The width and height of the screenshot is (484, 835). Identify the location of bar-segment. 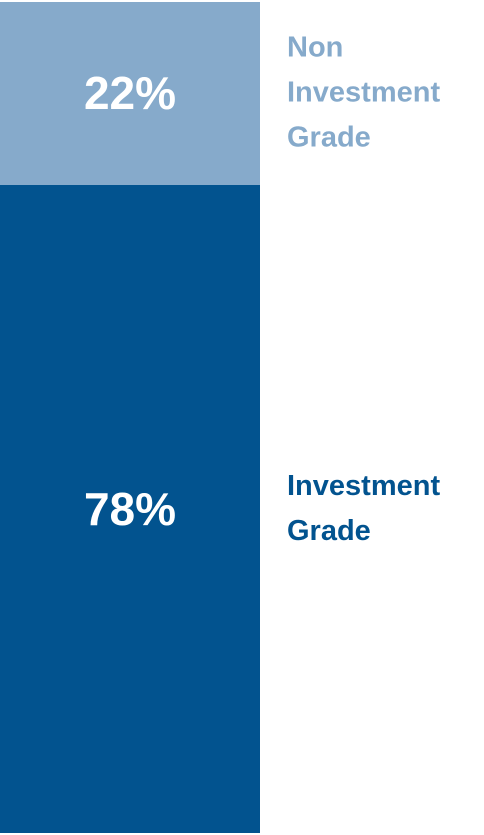
(130, 93).